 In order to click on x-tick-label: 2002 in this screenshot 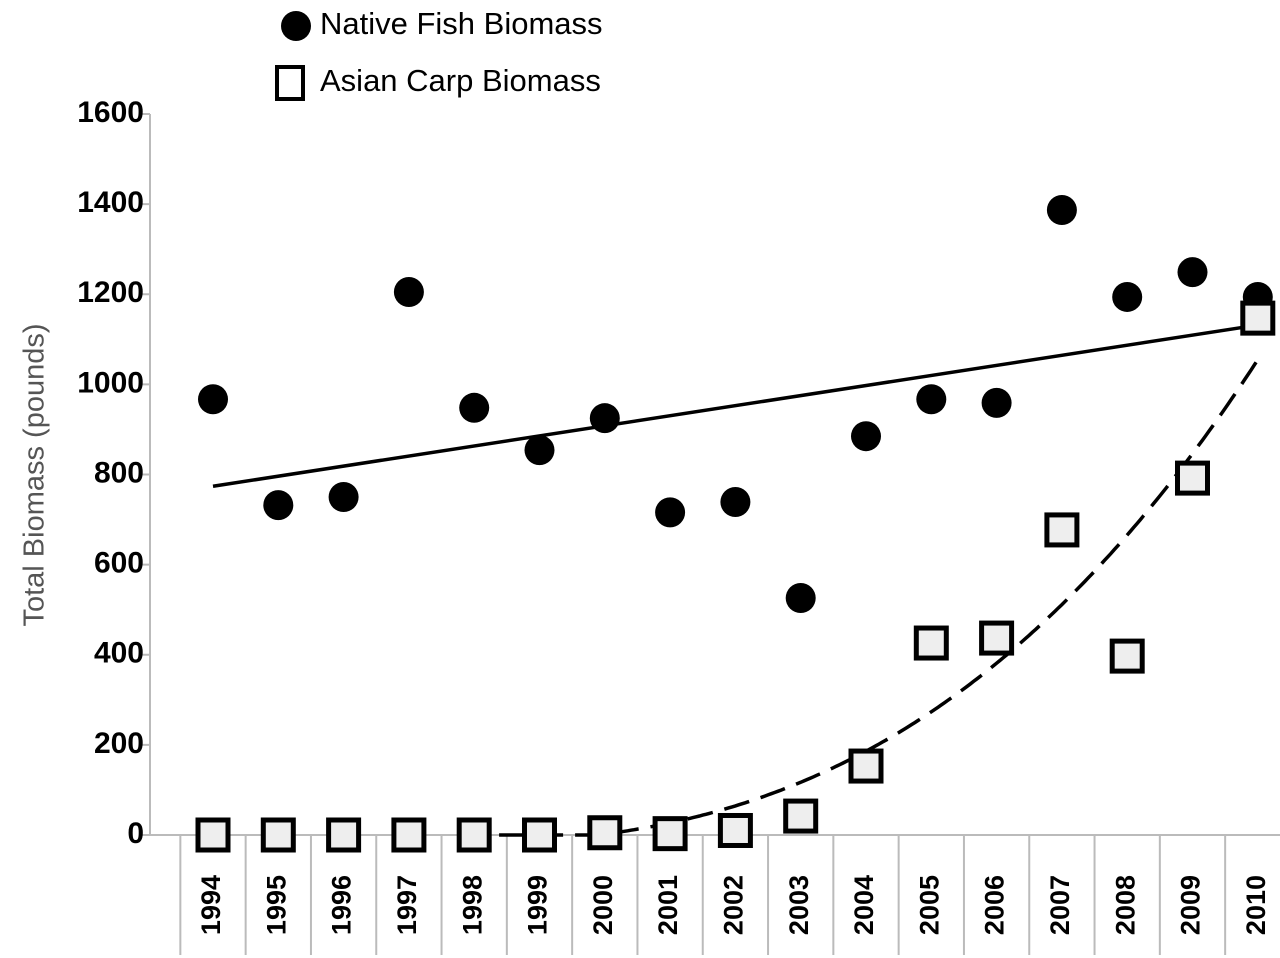, I will do `click(734, 905)`.